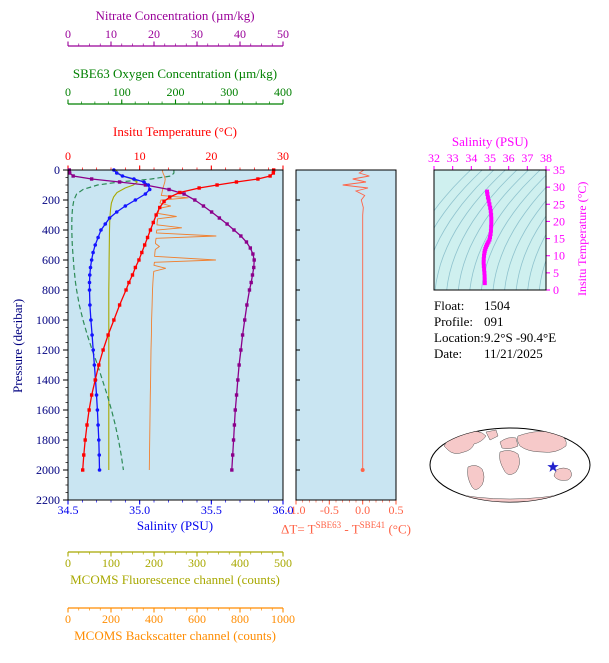  I want to click on svg-text: 34, so click(471, 158).